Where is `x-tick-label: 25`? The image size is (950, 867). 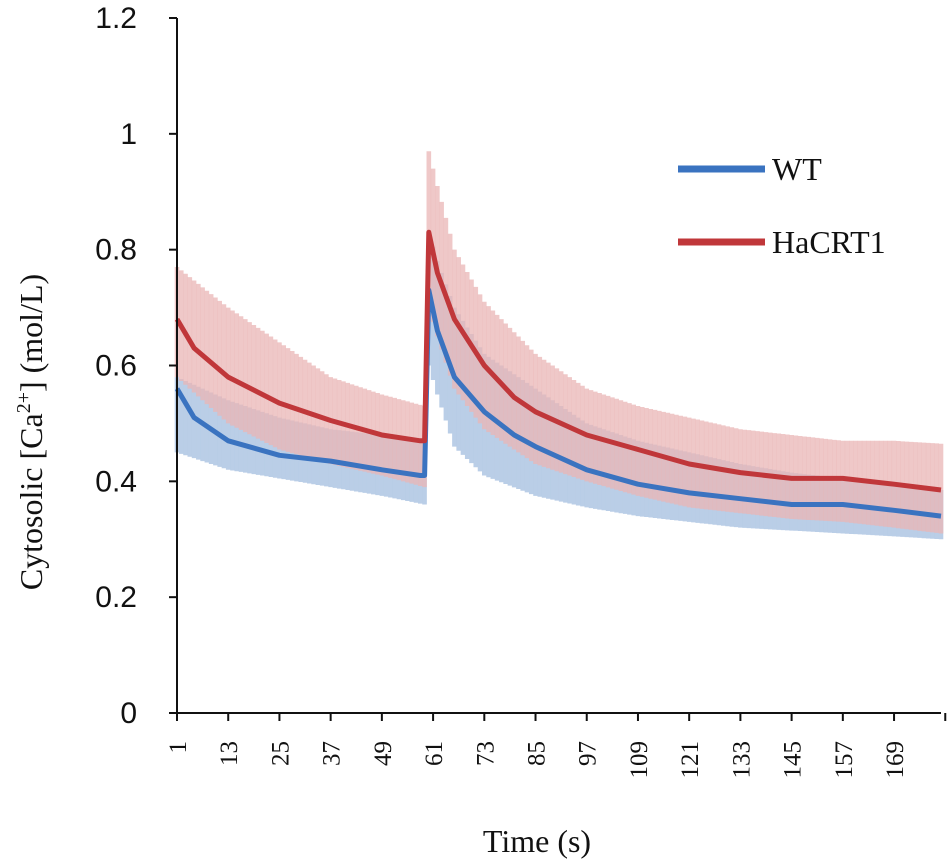
x-tick-label: 25 is located at coordinates (280, 753).